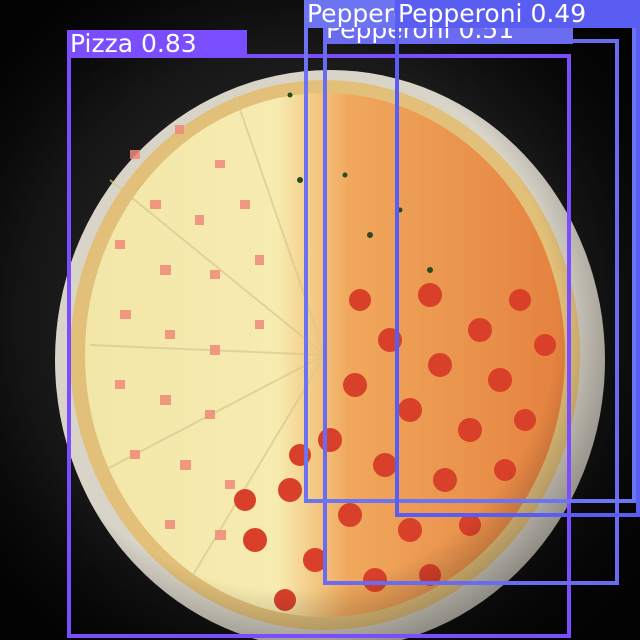 The height and width of the screenshot is (640, 640). What do you see at coordinates (517, 14) in the screenshot?
I see `pepperoni-detection-label-2: Pepperoni 0.49` at bounding box center [517, 14].